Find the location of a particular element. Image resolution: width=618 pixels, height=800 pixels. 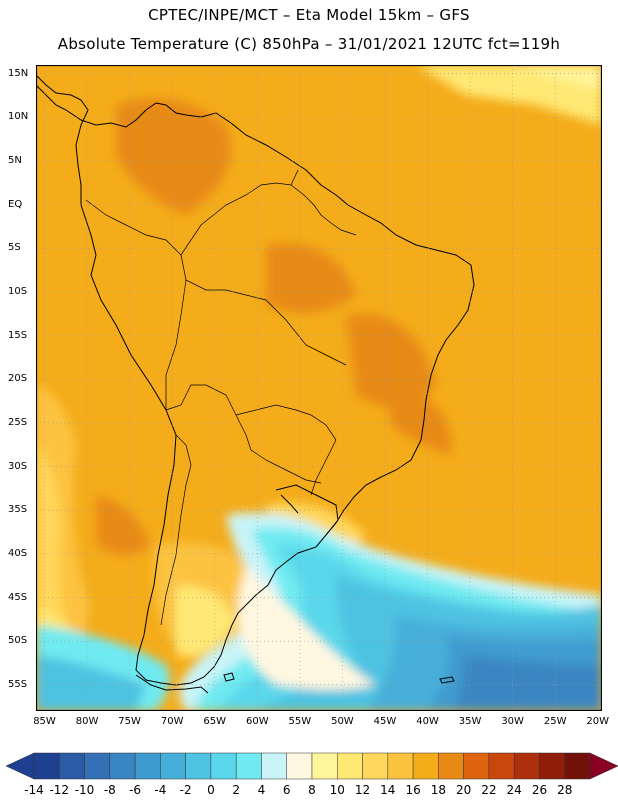

lon-label: 55W is located at coordinates (300, 721).